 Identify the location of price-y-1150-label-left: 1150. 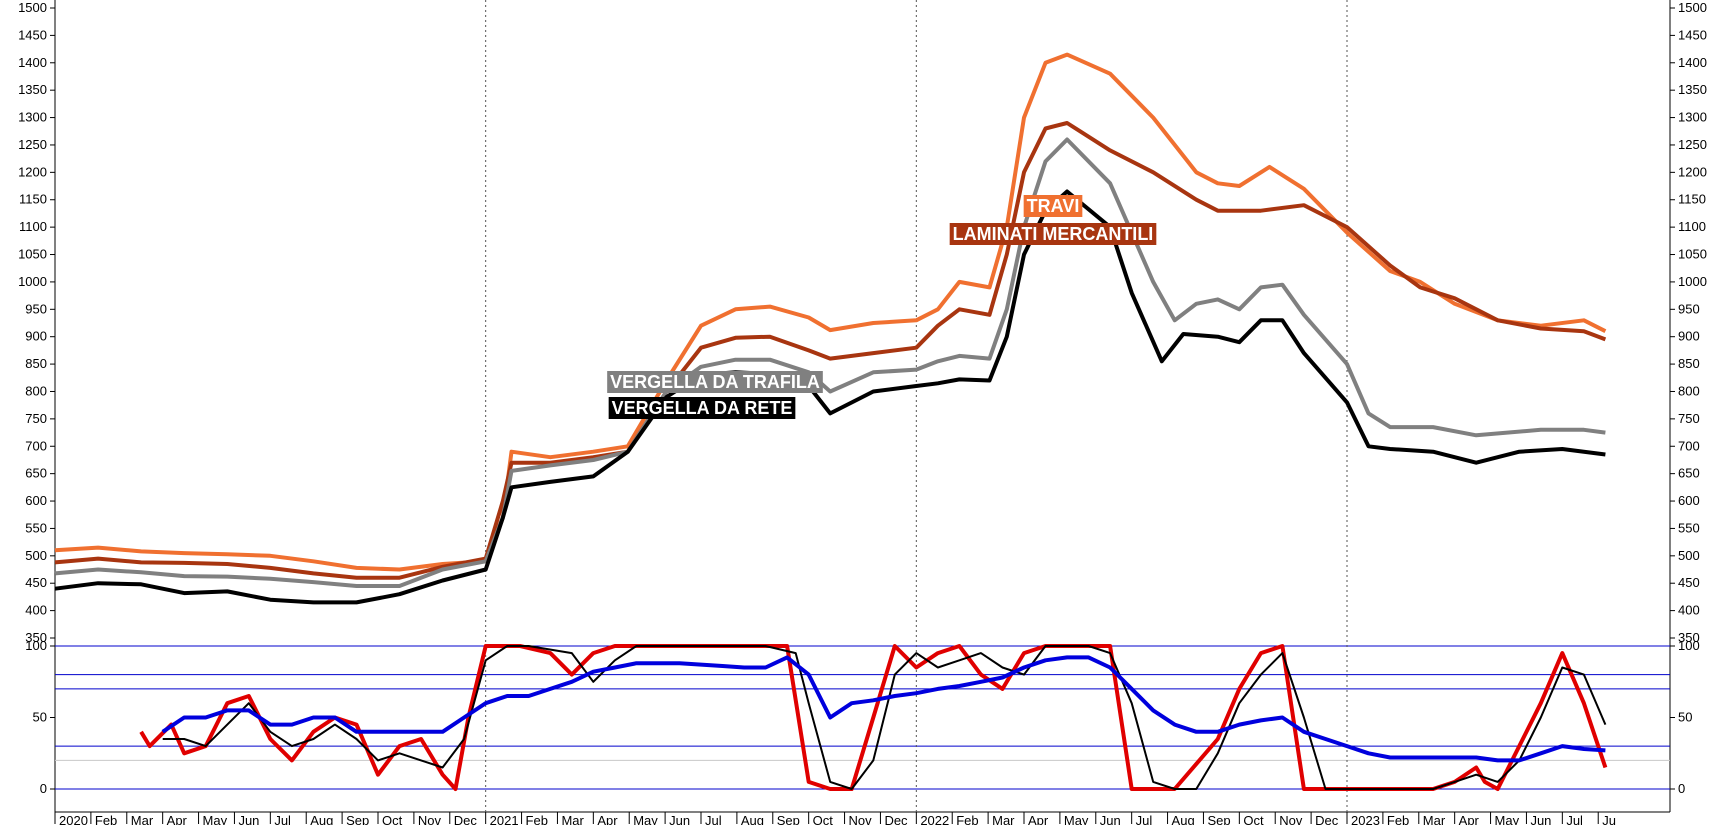
(33, 199).